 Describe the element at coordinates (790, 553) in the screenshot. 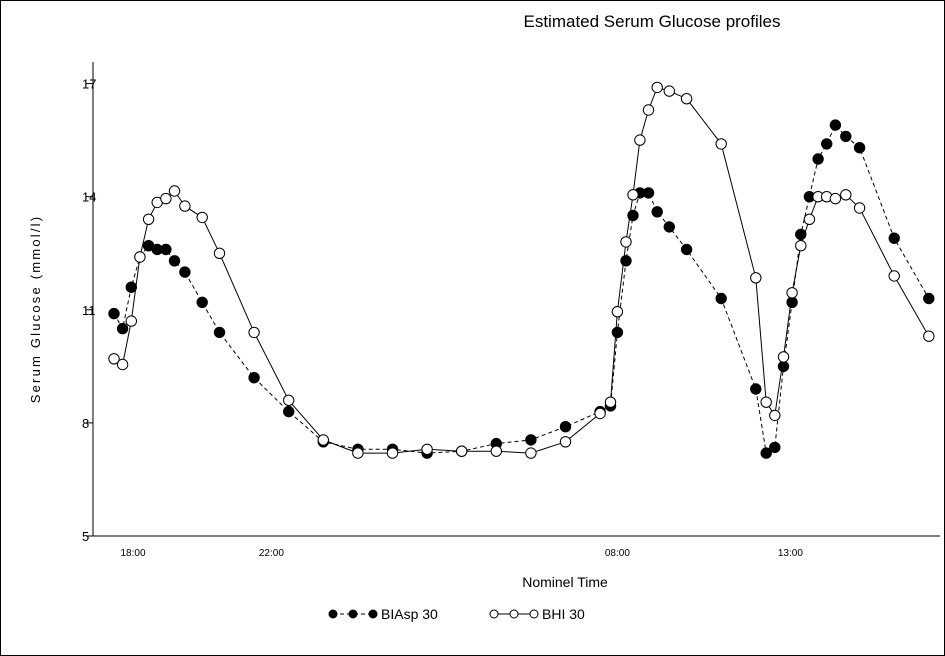

I see `x-tick-label: 13:00` at that location.